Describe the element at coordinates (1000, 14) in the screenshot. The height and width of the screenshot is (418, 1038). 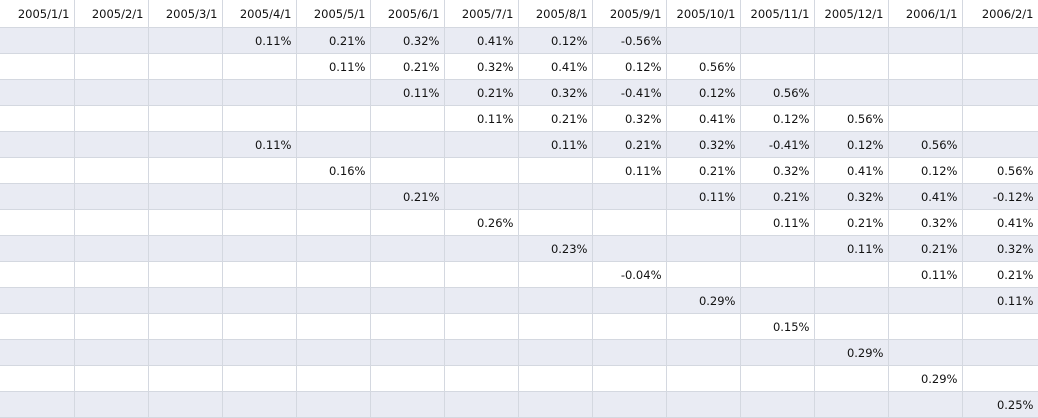
I see `column-header: 2006/2/1` at that location.